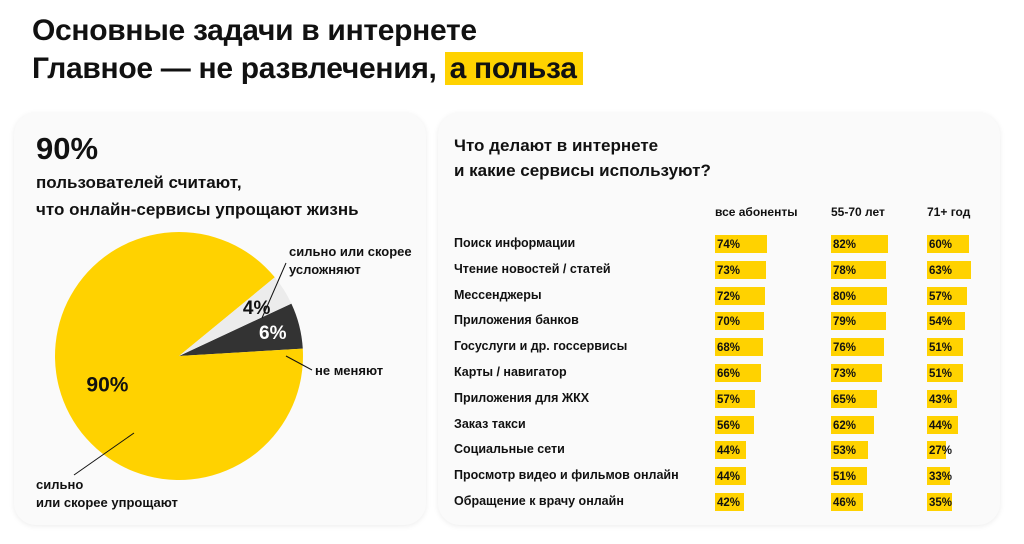  I want to click on bar-value-label: 66%, so click(729, 374).